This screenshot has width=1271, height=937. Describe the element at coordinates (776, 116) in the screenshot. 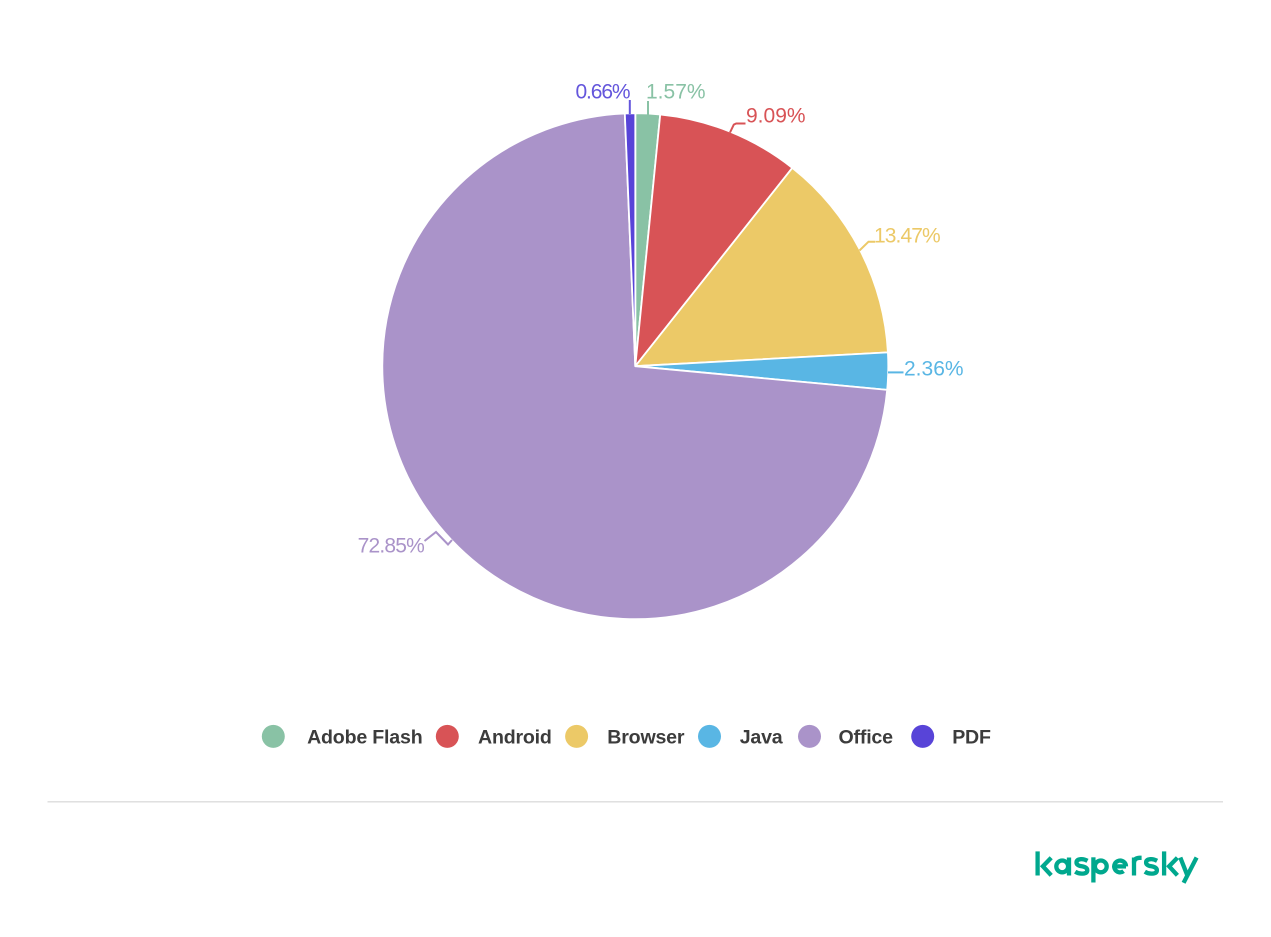

I see `svg-text: 9.09%` at that location.